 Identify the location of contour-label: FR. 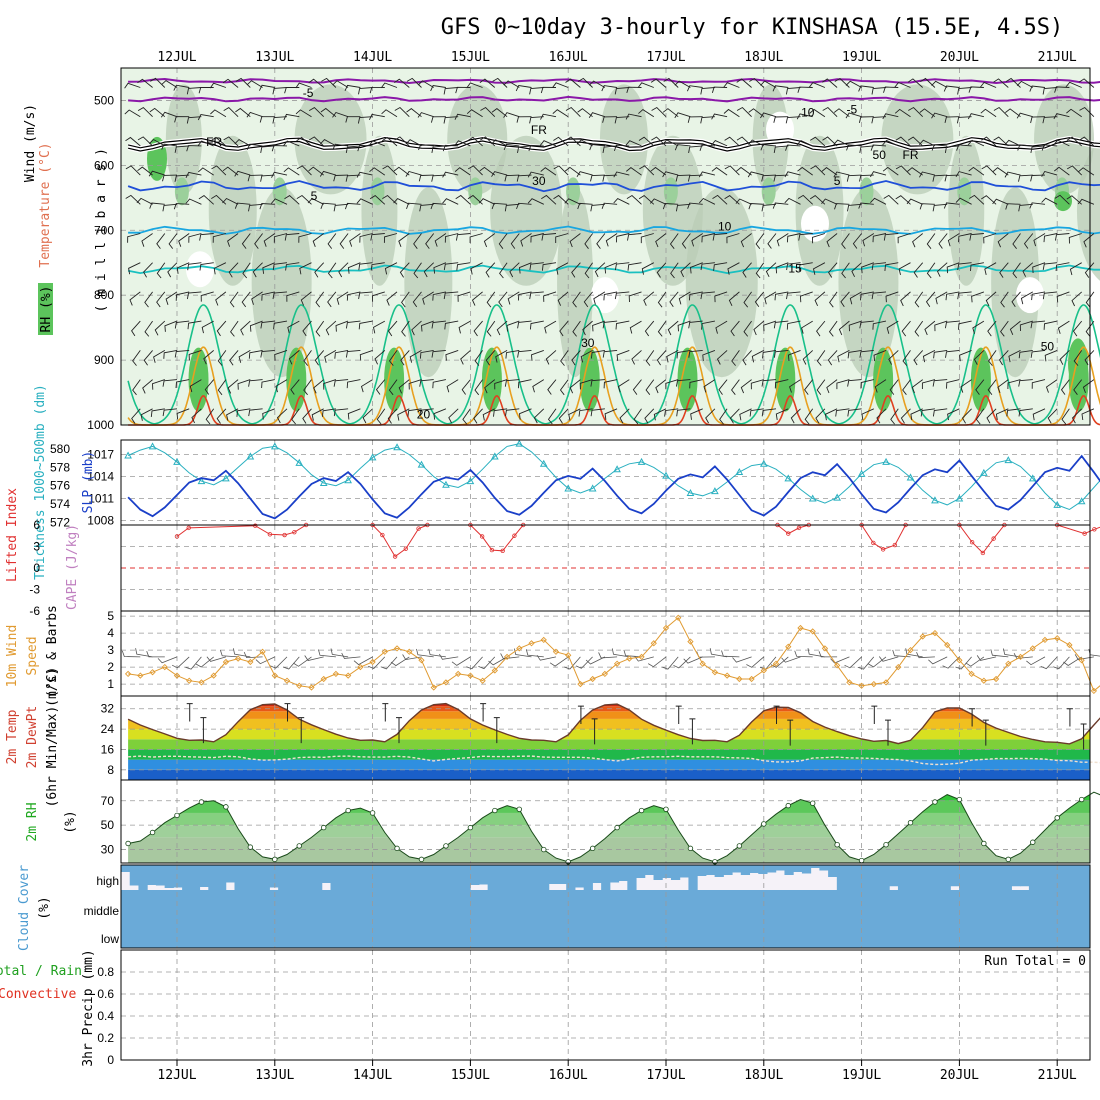
(214, 142).